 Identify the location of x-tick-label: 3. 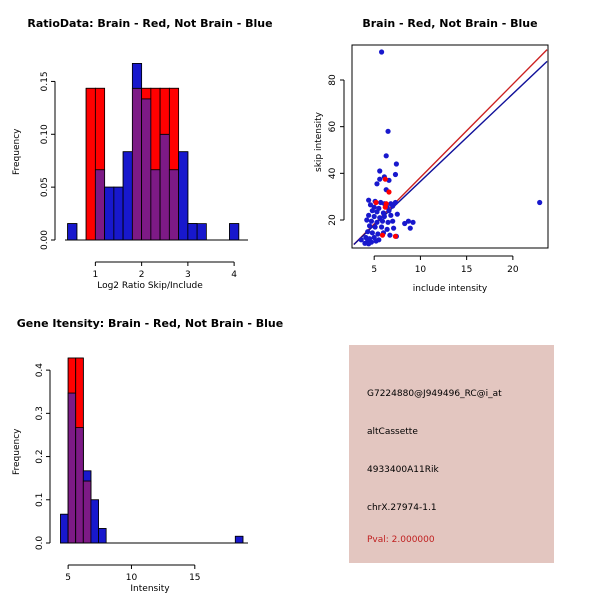
(188, 275).